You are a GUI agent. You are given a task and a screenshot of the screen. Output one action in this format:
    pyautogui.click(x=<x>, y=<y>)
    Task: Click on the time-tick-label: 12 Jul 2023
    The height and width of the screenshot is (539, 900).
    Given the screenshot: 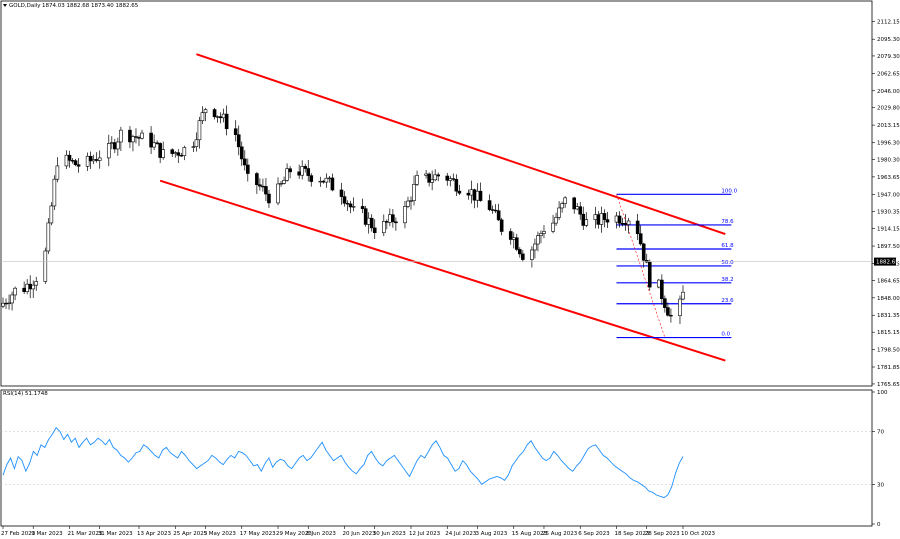 What is the action you would take?
    pyautogui.click(x=425, y=534)
    